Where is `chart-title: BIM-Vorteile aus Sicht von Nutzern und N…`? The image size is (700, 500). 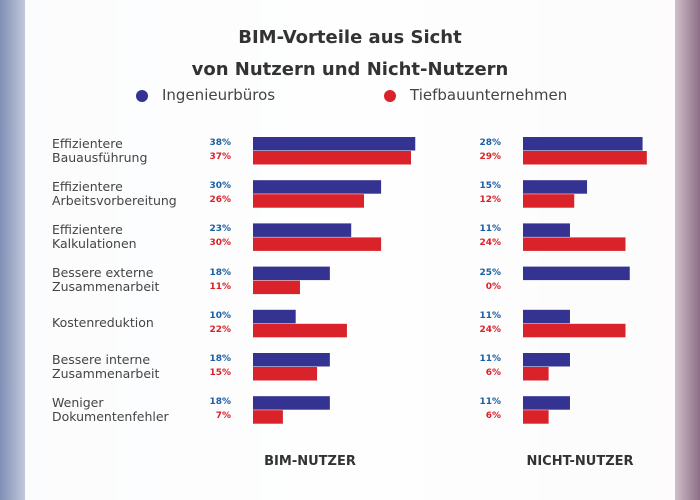
chart-title: BIM-Vorteile aus Sicht von Nutzern und N… is located at coordinates (350, 53).